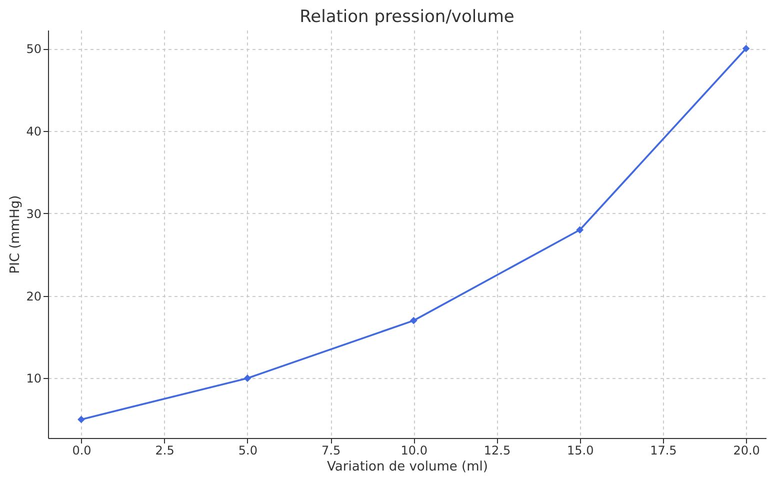 Image resolution: width=768 pixels, height=481 pixels. I want to click on x-tick-label: 2.5, so click(164, 451).